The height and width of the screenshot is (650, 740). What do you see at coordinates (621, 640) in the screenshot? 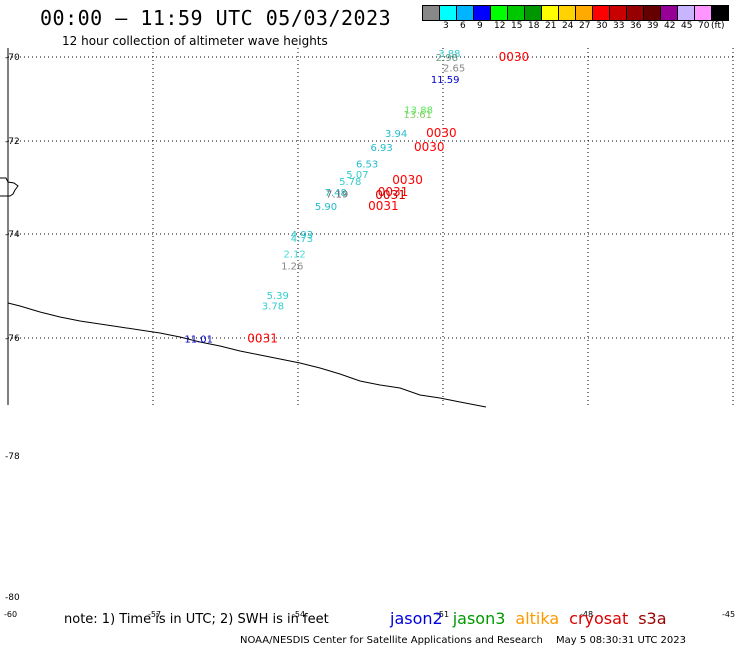
I see `generated-timestamp: May 5 08:30:31 UTC 2023` at bounding box center [621, 640].